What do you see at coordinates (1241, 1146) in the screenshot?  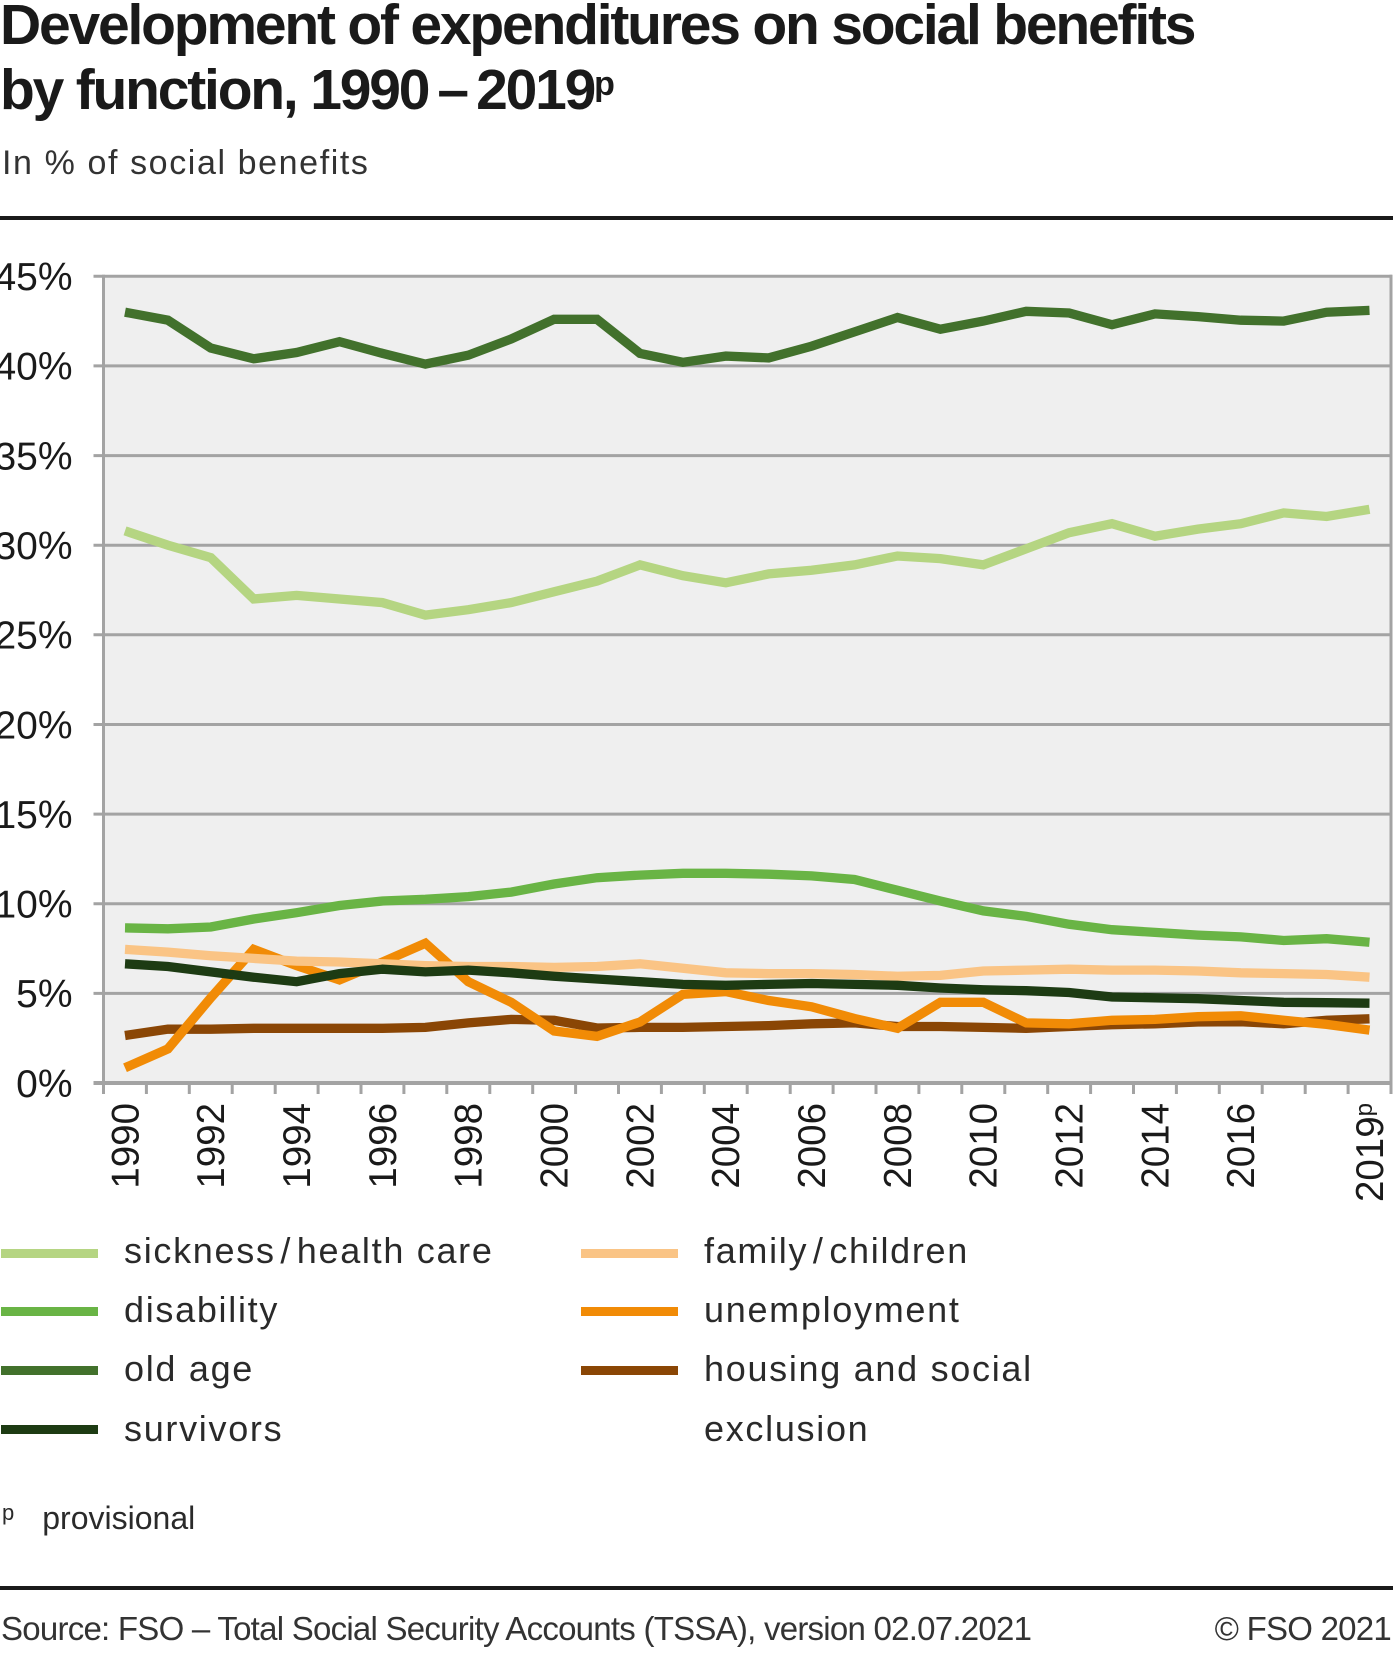 I see `svg-text: 2016` at bounding box center [1241, 1146].